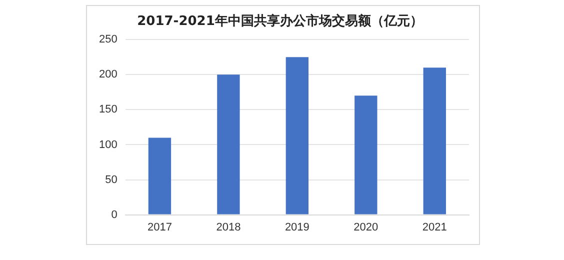 Image resolution: width=564 pixels, height=260 pixels. I want to click on y-tick-label: 200, so click(108, 74).